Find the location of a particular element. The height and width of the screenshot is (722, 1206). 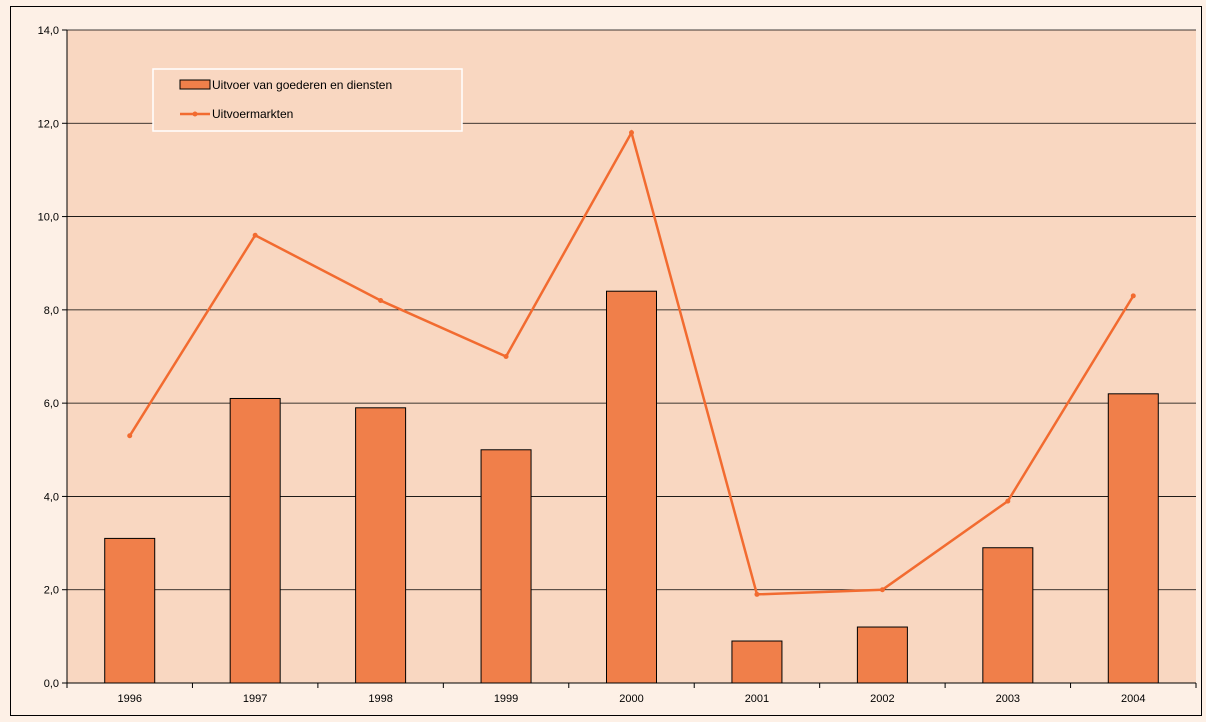

y-tick-label: 14,0 is located at coordinates (48, 31).